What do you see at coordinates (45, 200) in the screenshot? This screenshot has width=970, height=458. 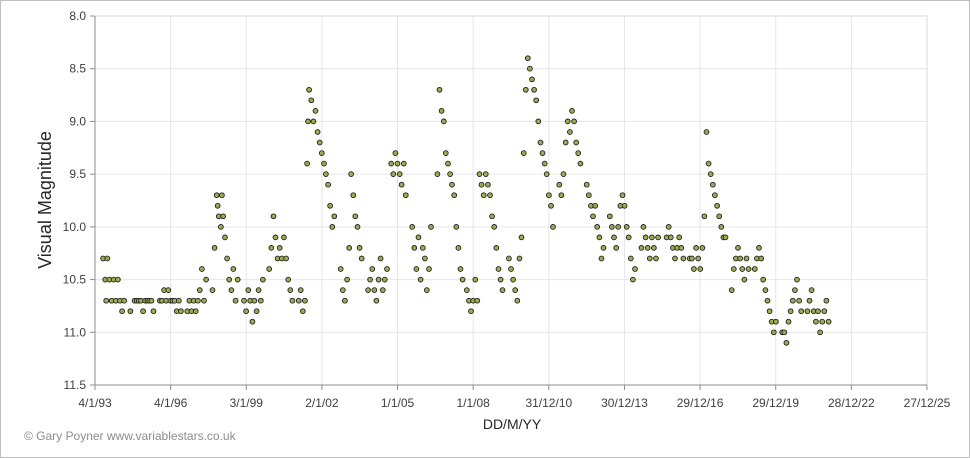 I see `y-axis-title: Visual Magnitude` at bounding box center [45, 200].